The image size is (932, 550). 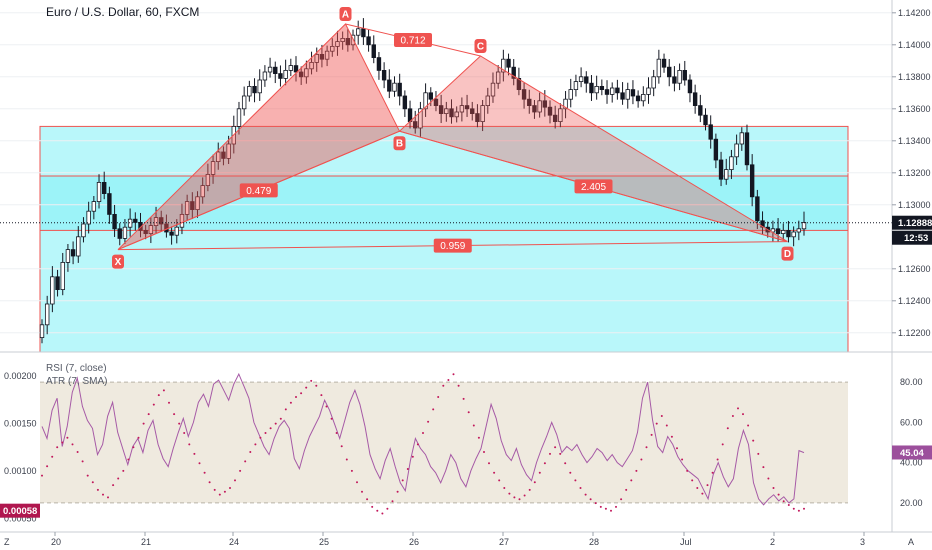 I want to click on ratio-label: 0.712, so click(x=413, y=40).